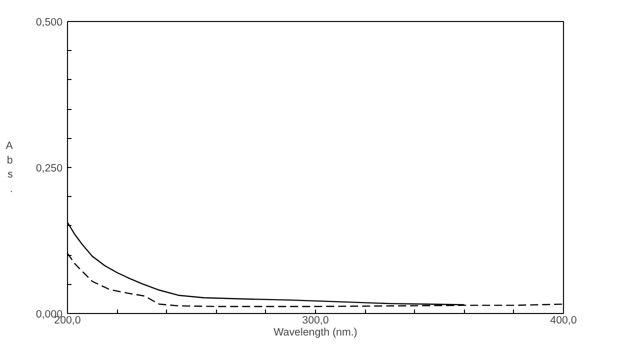 Image resolution: width=636 pixels, height=349 pixels. Describe the element at coordinates (10, 168) in the screenshot. I see `y-axis-title: Abs.` at that location.